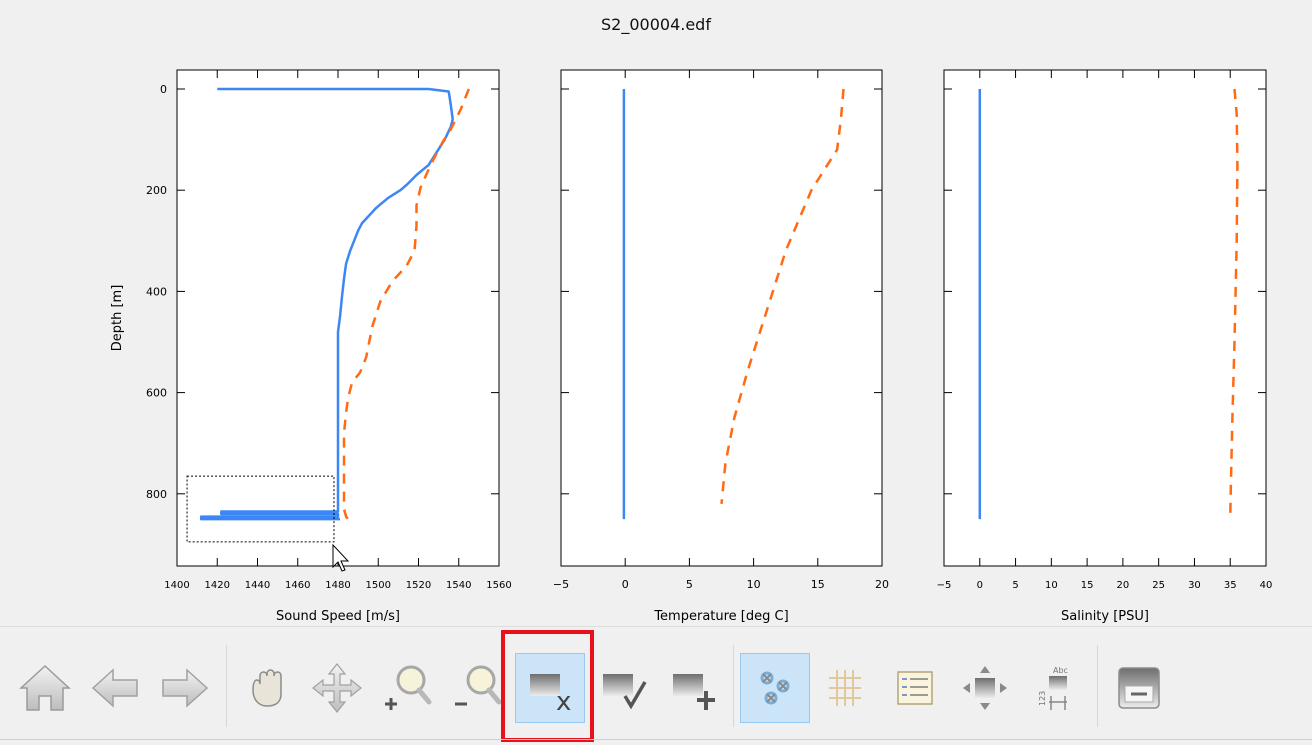 The image size is (1312, 745). What do you see at coordinates (297, 585) in the screenshot?
I see `x-tick-label: 1460` at bounding box center [297, 585].